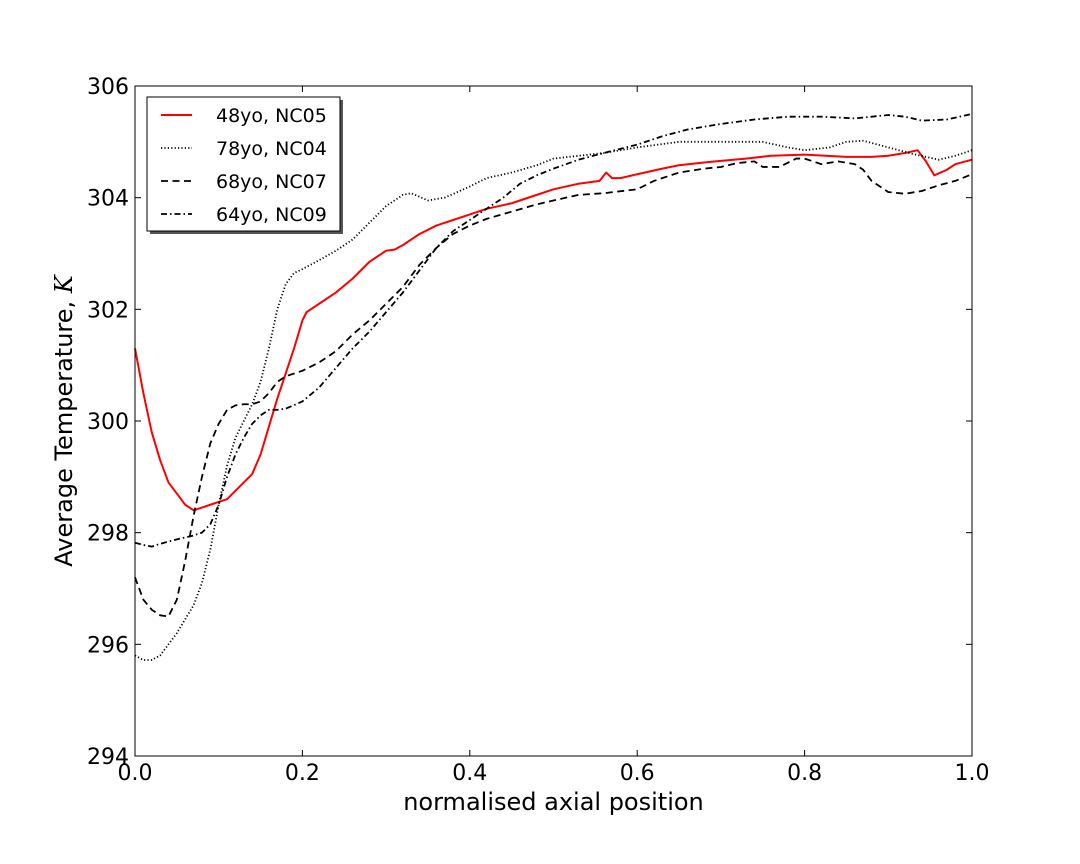 The height and width of the screenshot is (864, 1080). What do you see at coordinates (302, 773) in the screenshot?
I see `x-tick-label: 0.2` at bounding box center [302, 773].